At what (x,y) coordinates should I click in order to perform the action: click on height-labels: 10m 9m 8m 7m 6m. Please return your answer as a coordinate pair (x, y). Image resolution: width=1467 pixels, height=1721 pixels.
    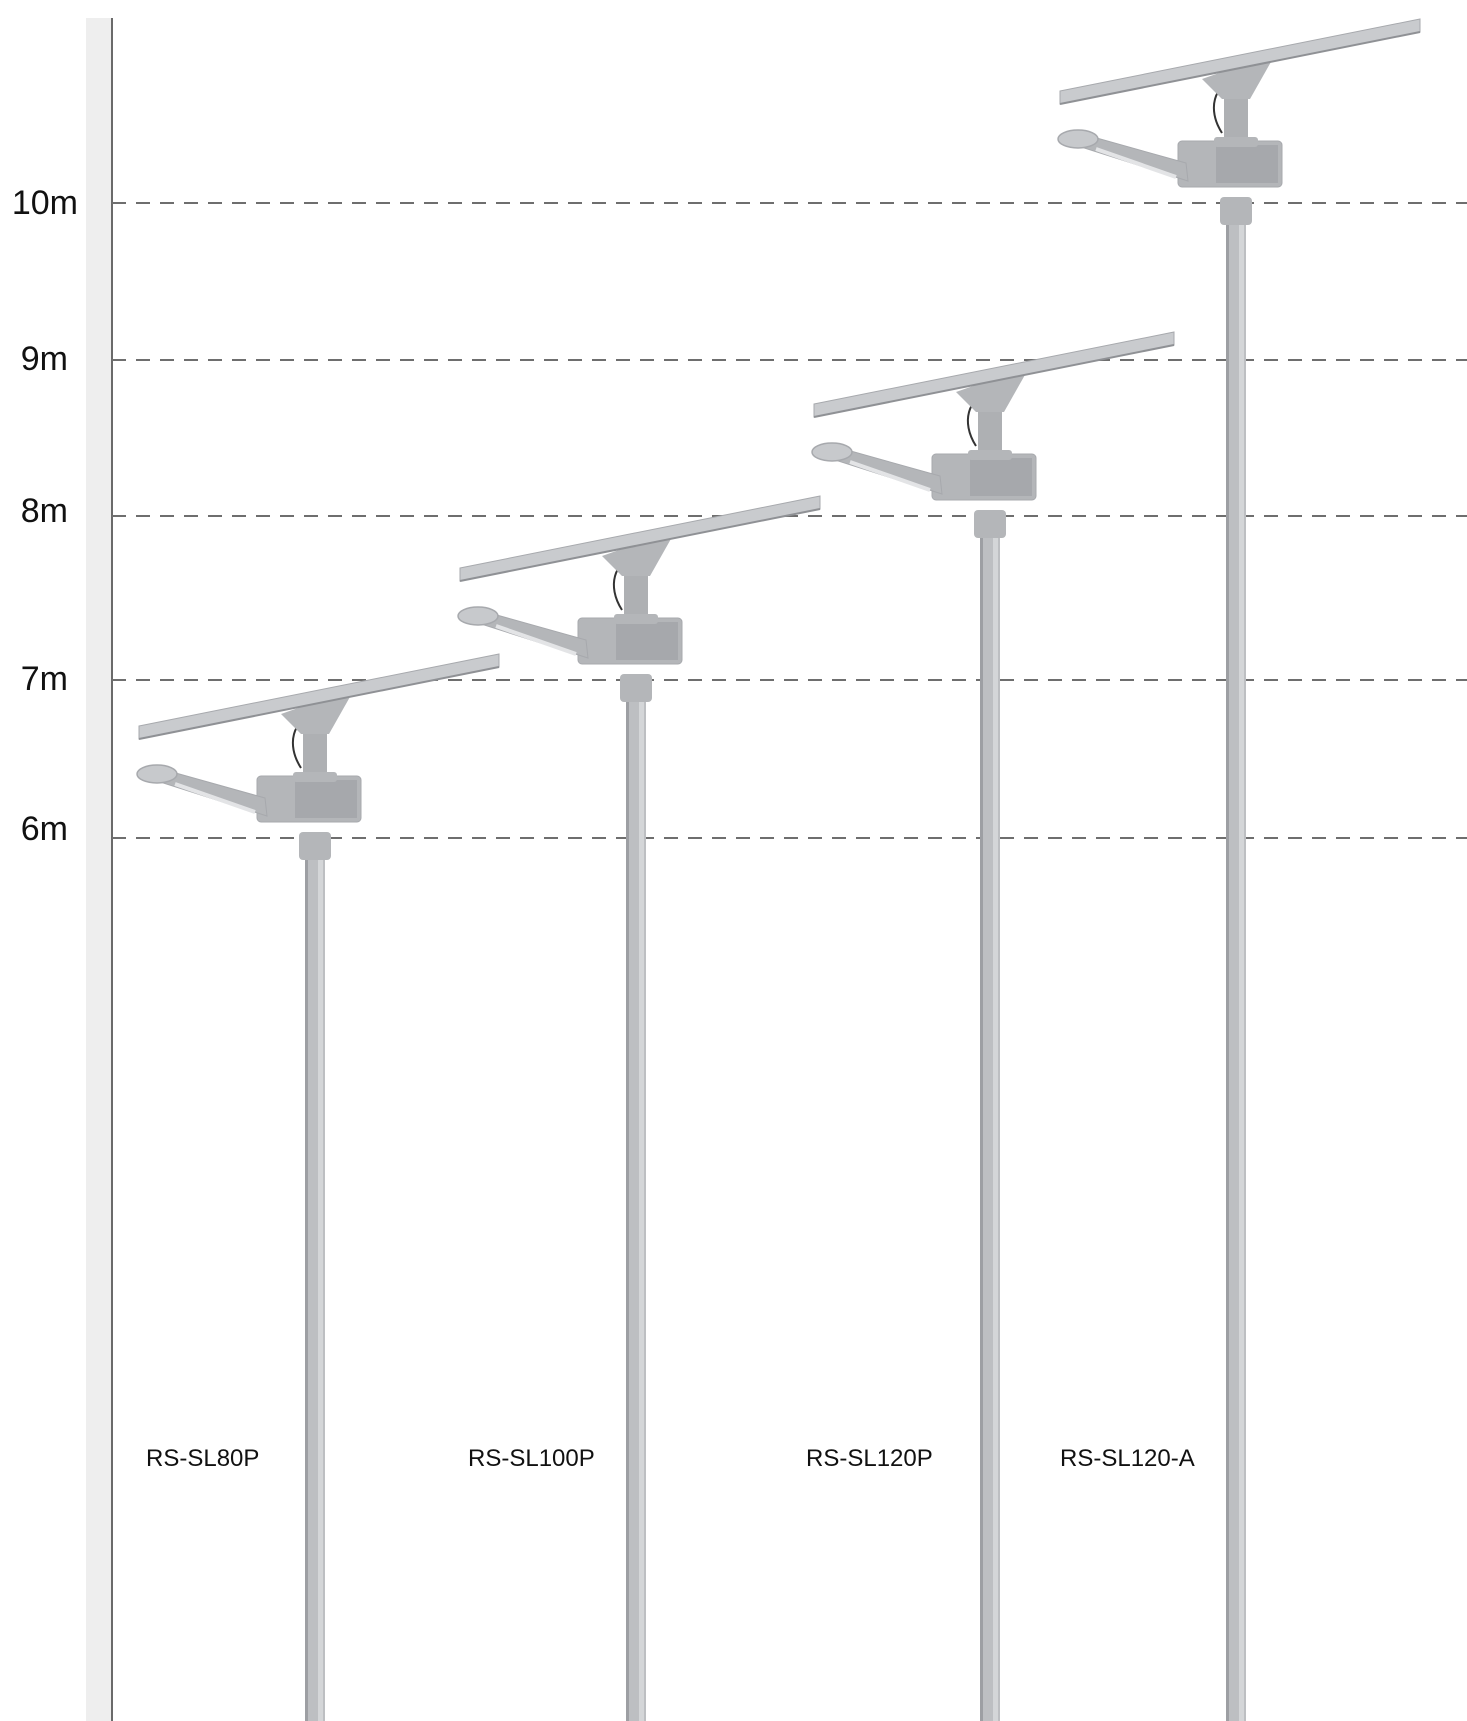
    Looking at the image, I should click on (45, 516).